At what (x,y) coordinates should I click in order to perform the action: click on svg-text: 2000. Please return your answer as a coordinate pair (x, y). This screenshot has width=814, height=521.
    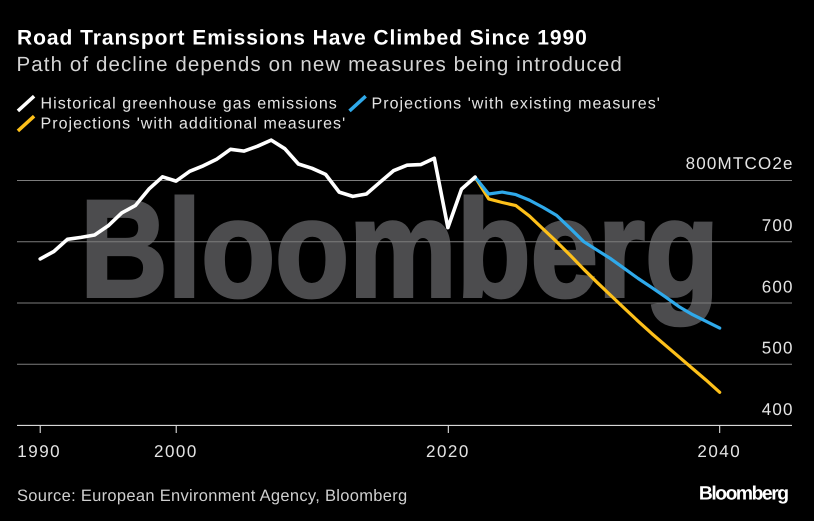
    Looking at the image, I should click on (176, 451).